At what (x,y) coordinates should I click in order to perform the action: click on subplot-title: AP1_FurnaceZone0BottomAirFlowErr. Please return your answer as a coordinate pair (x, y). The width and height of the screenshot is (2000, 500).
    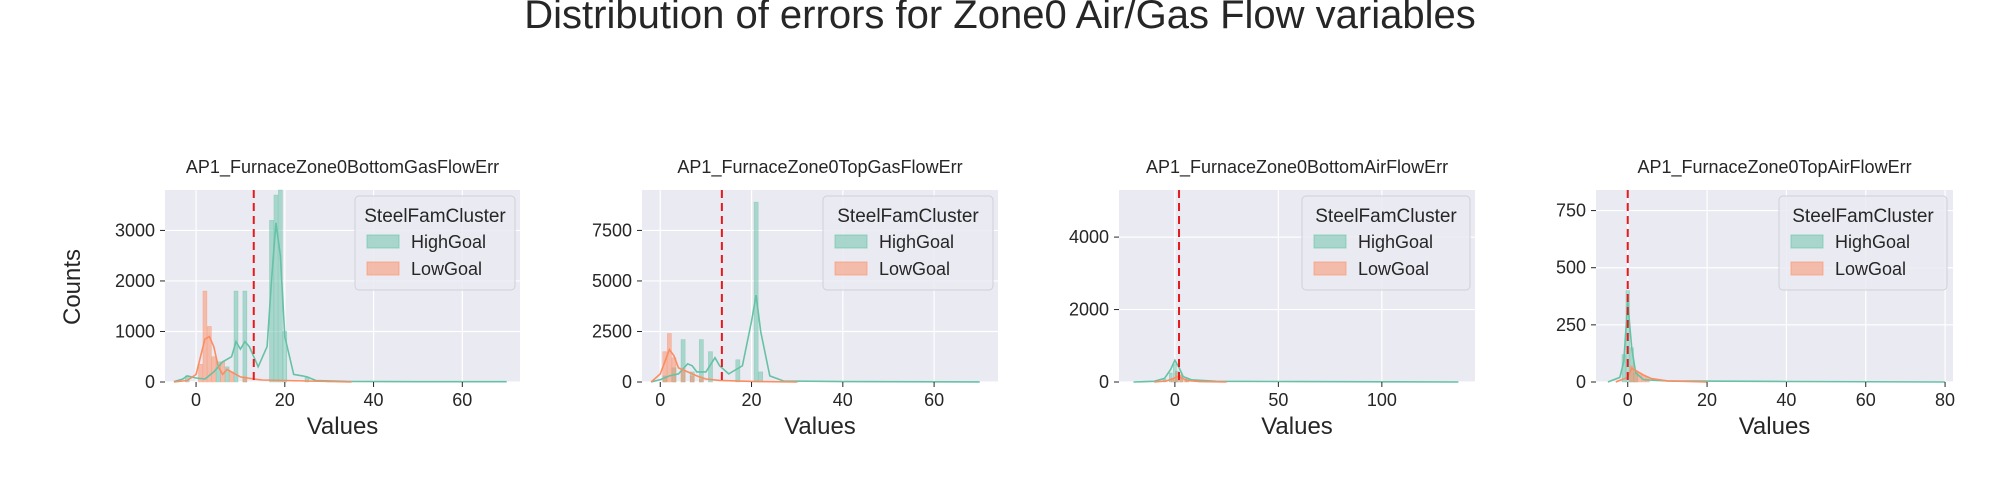
    Looking at the image, I should click on (1297, 167).